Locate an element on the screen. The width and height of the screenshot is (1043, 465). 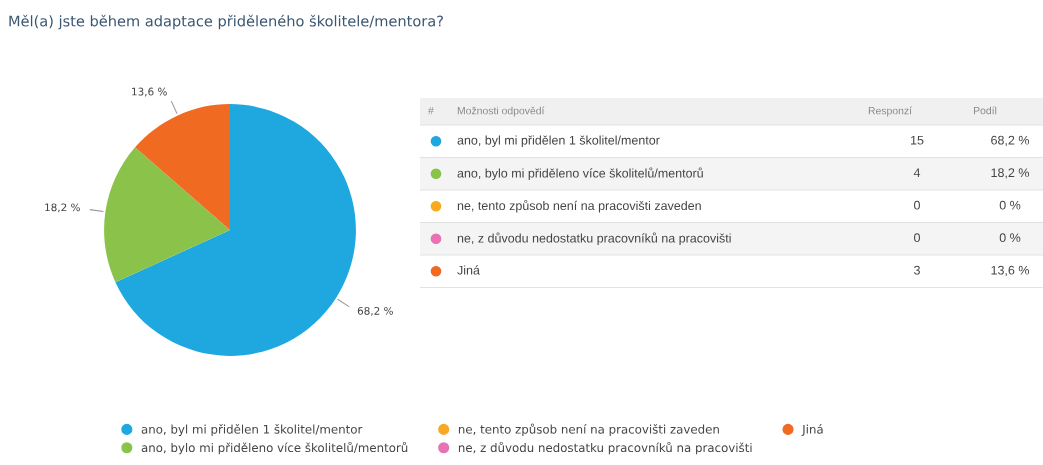
data-label: 18,2 % is located at coordinates (62, 208).